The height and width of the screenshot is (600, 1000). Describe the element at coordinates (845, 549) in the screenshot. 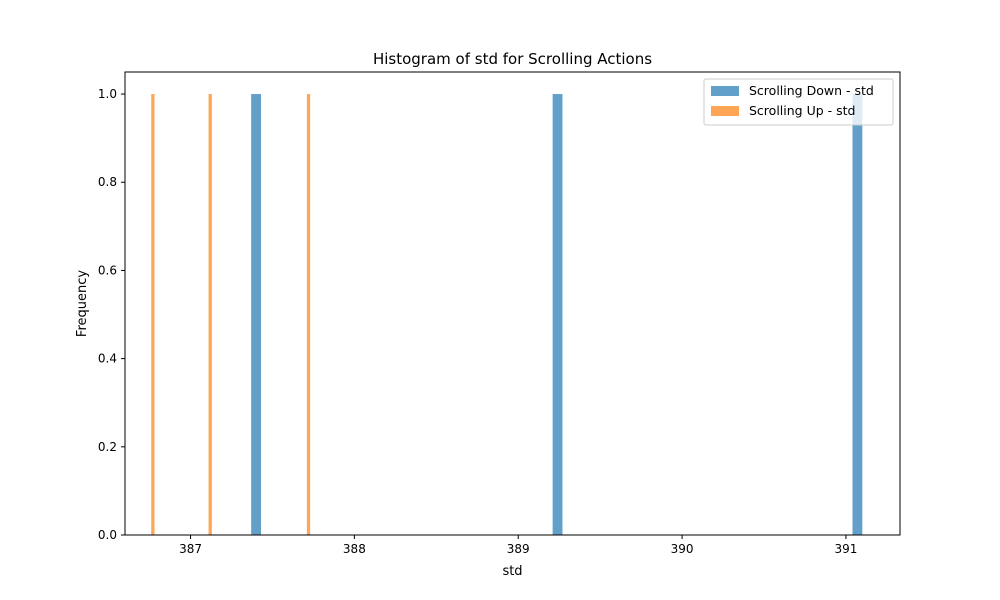

I see `x-tick-label: 391` at that location.